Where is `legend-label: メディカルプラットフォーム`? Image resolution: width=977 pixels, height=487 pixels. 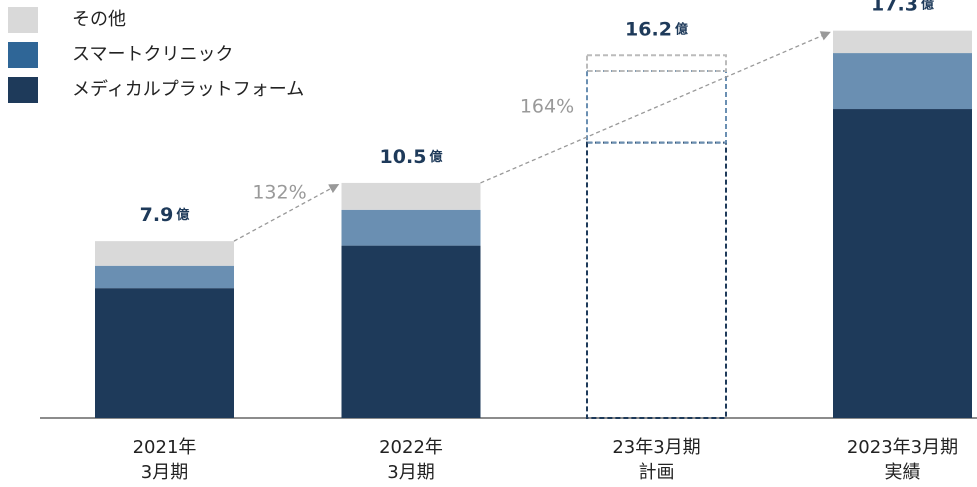 legend-label: メディカルプラットフォーム is located at coordinates (188, 89).